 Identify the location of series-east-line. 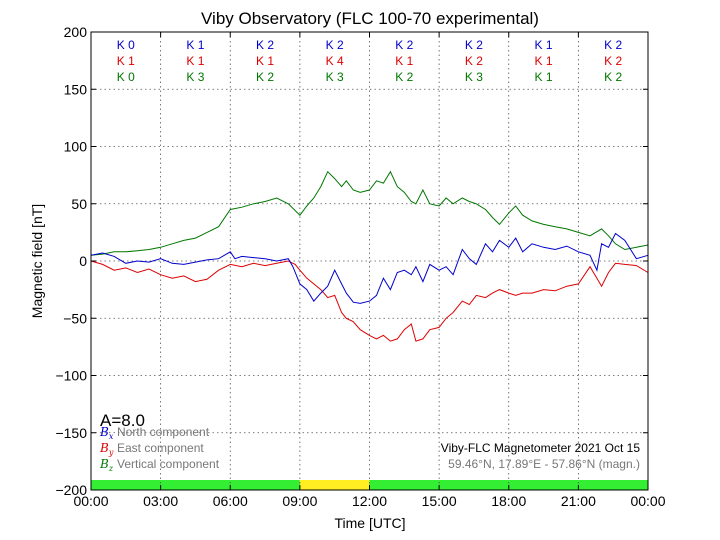
(369, 301).